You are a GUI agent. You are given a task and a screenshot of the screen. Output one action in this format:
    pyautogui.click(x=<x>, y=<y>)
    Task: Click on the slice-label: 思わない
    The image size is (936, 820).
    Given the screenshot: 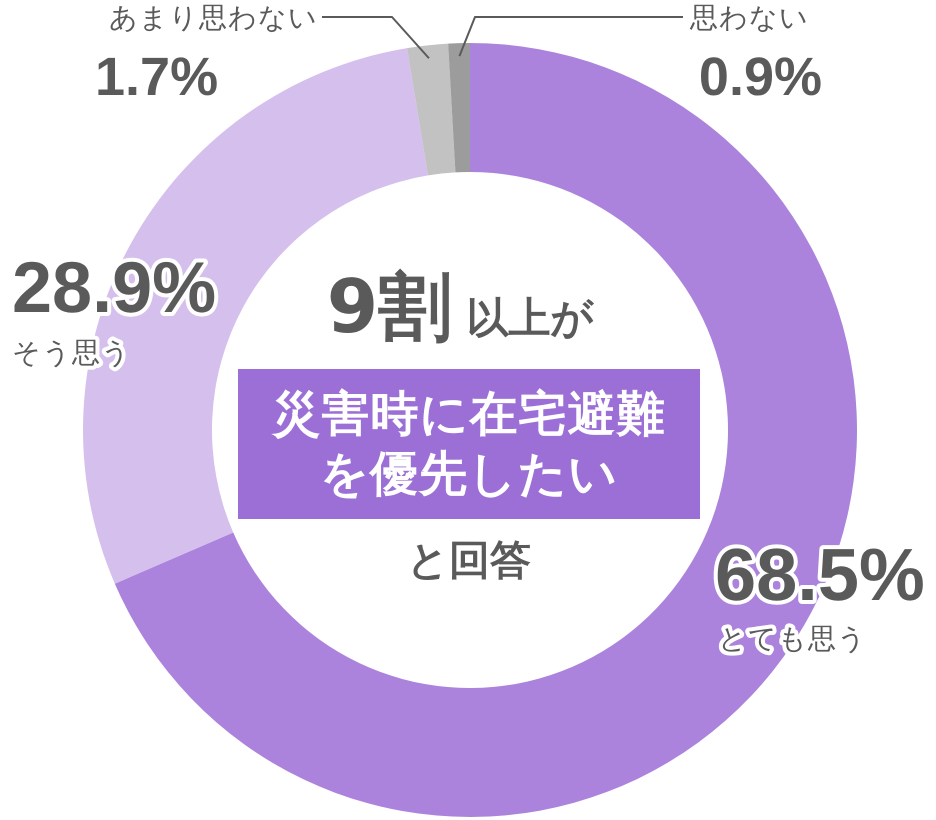 What is the action you would take?
    pyautogui.click(x=749, y=17)
    